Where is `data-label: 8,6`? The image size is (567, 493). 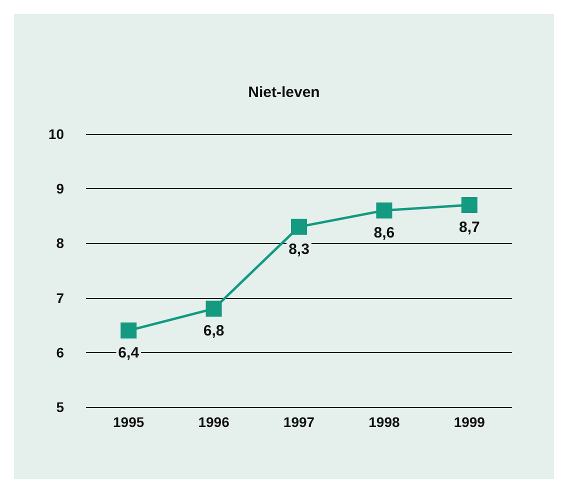
data-label: 8,6 is located at coordinates (384, 233).